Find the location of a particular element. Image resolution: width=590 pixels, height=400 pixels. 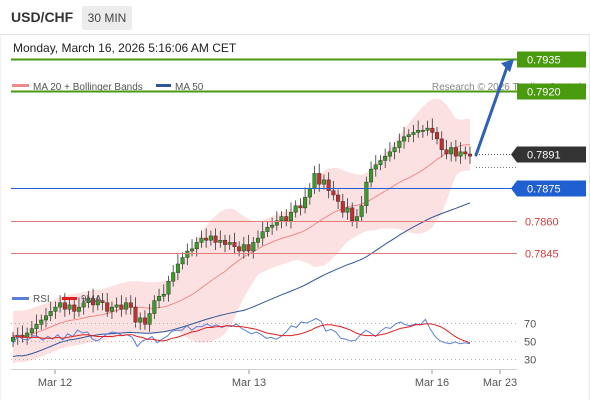

rsi-ma-legend-label: 9MA is located at coordinates (91, 299).